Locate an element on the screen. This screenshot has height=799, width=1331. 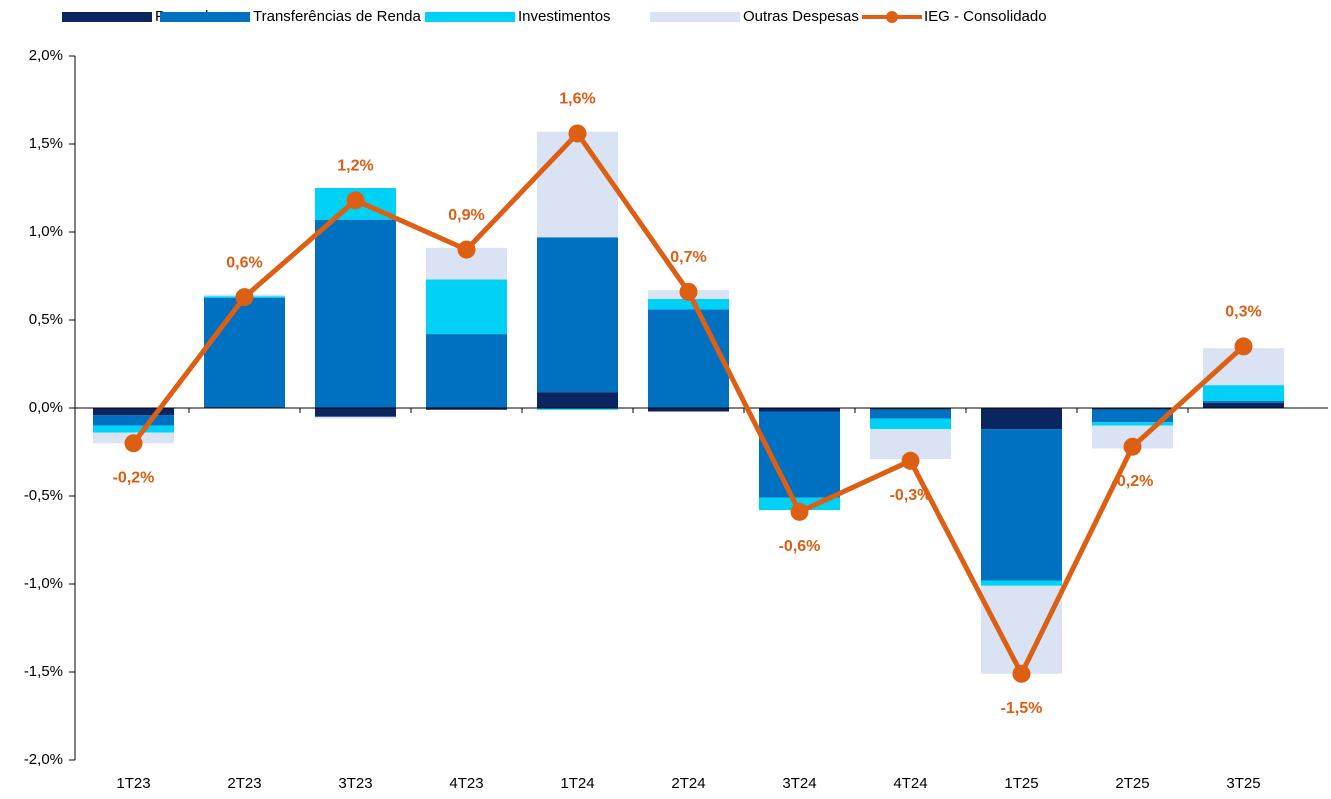
x-tick-label: 3T25 is located at coordinates (1243, 783).